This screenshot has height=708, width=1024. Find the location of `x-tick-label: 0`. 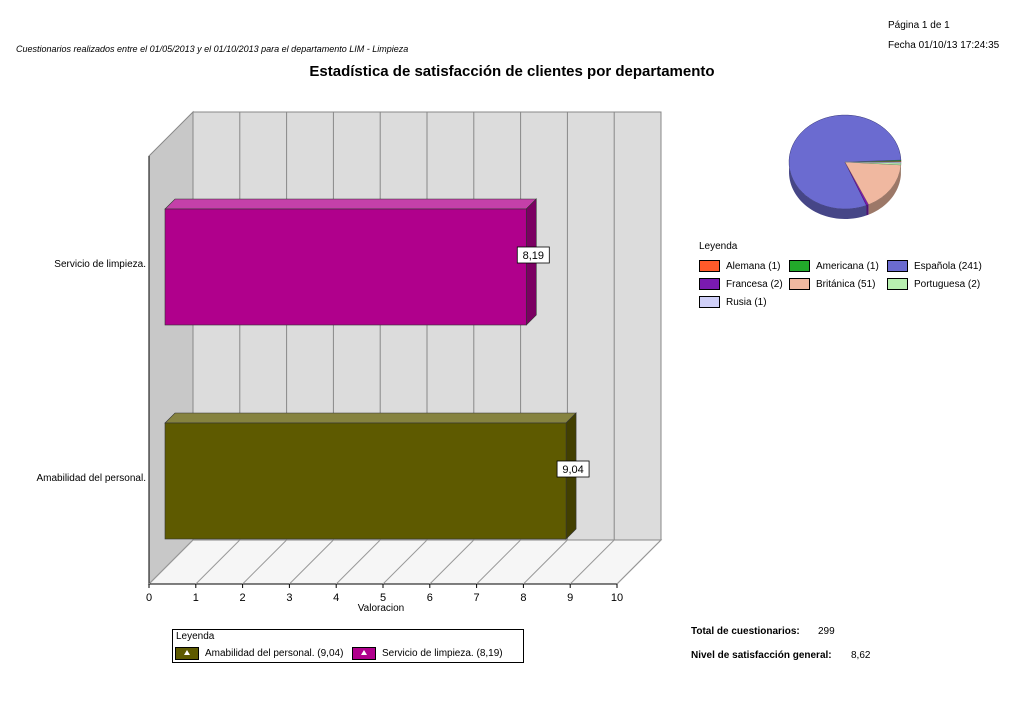

x-tick-label: 0 is located at coordinates (149, 598).